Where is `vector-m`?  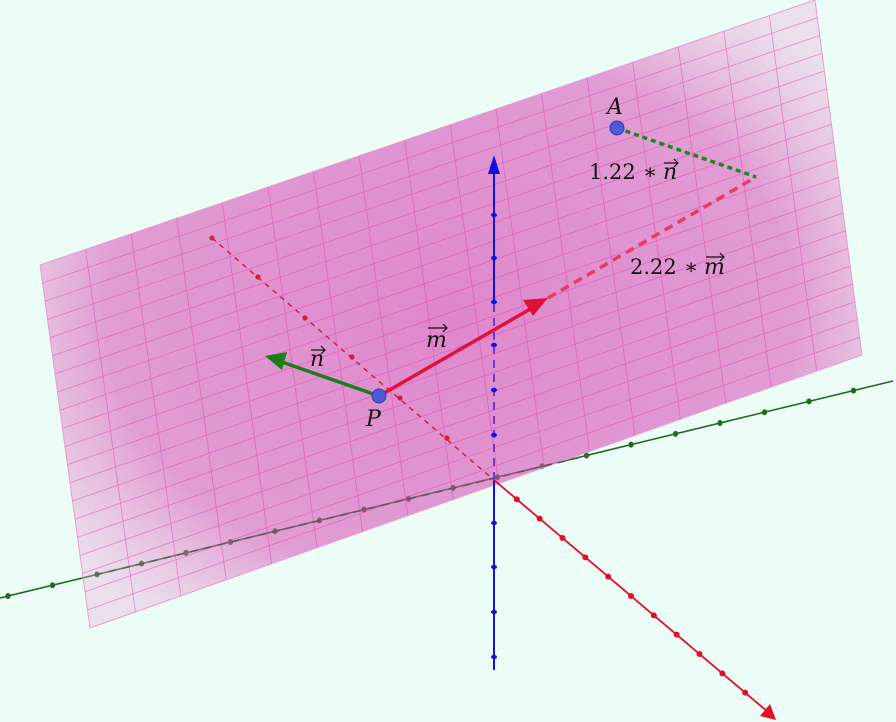
vector-m is located at coordinates (463, 348).